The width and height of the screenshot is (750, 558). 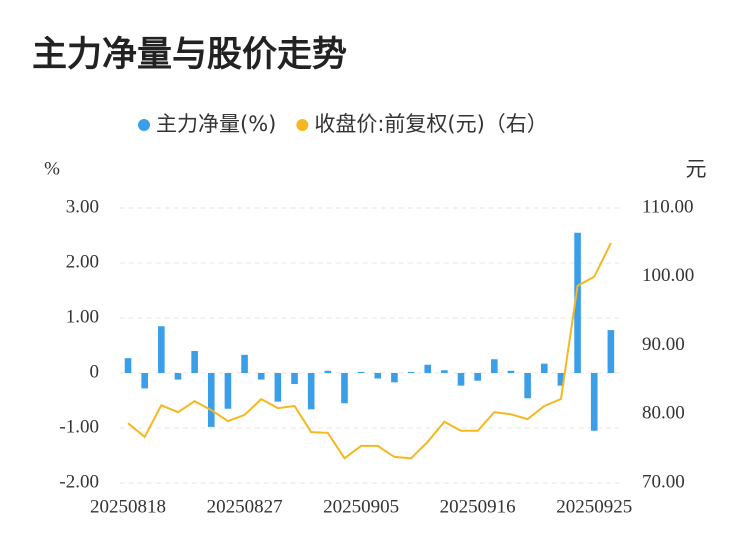 I want to click on y2-tick-label: 100.00, so click(x=668, y=275).